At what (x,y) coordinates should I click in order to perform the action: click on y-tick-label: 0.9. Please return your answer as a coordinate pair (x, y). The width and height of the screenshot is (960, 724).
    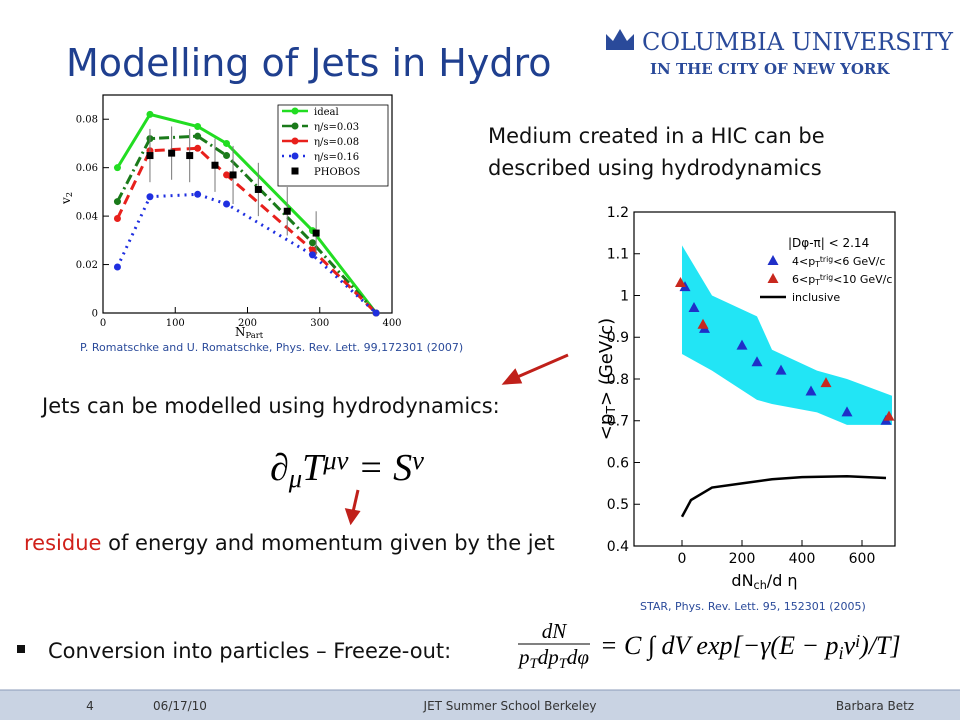
    Looking at the image, I should click on (618, 338).